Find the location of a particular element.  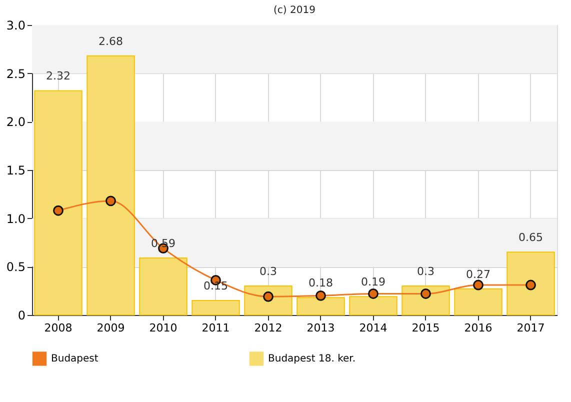

x-tick-label: 2011 is located at coordinates (216, 328).